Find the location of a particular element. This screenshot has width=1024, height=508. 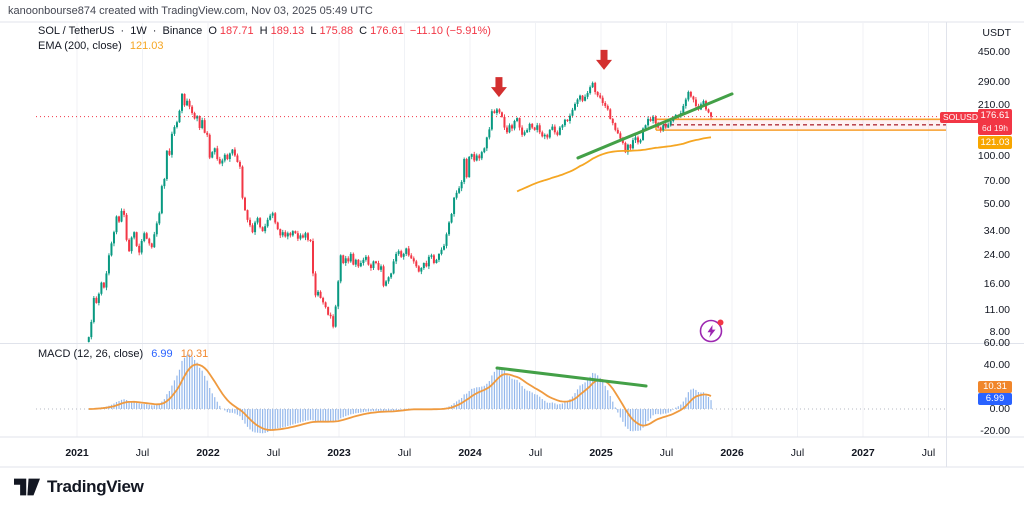

open-value: 187.71 is located at coordinates (236, 31).